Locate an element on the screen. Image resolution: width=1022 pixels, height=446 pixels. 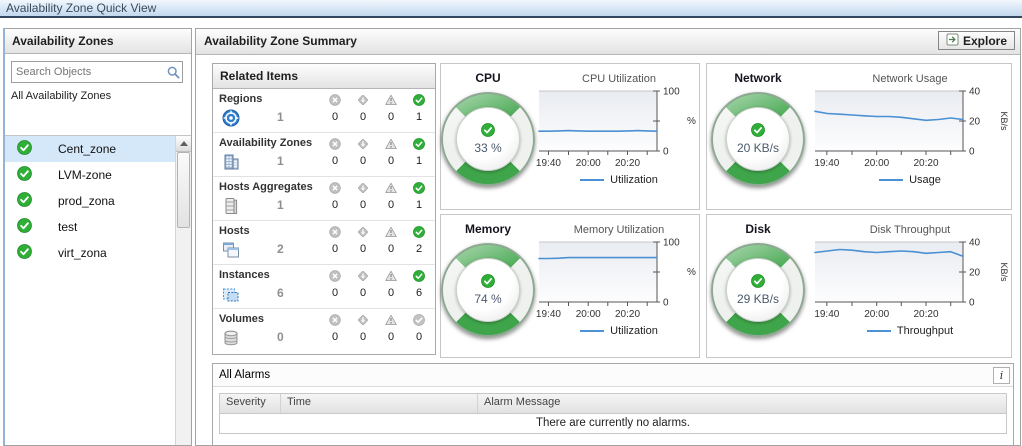
alarms-column-severity: Severity is located at coordinates (250, 403).